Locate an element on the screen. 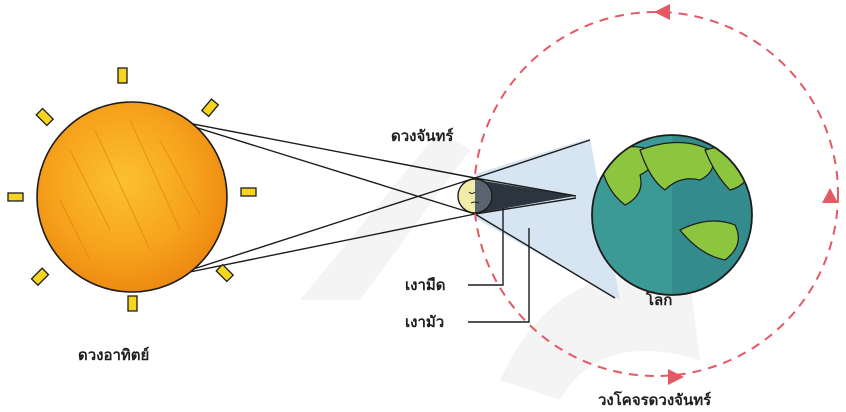 The width and height of the screenshot is (846, 412). label-moon: ดวงจันทร์ is located at coordinates (422, 136).